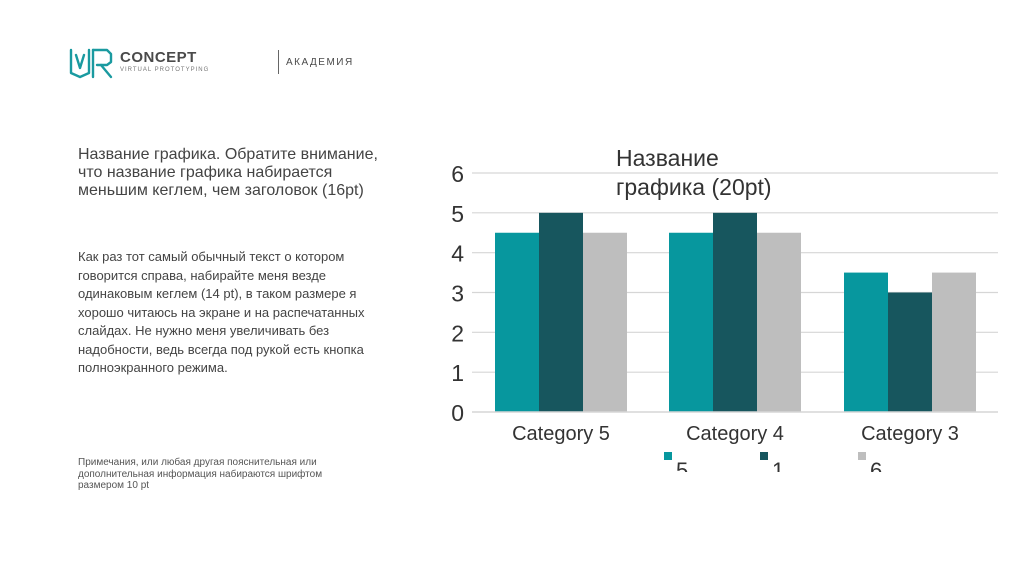 The image size is (1024, 574). What do you see at coordinates (667, 158) in the screenshot?
I see `chart-title-line: Название` at bounding box center [667, 158].